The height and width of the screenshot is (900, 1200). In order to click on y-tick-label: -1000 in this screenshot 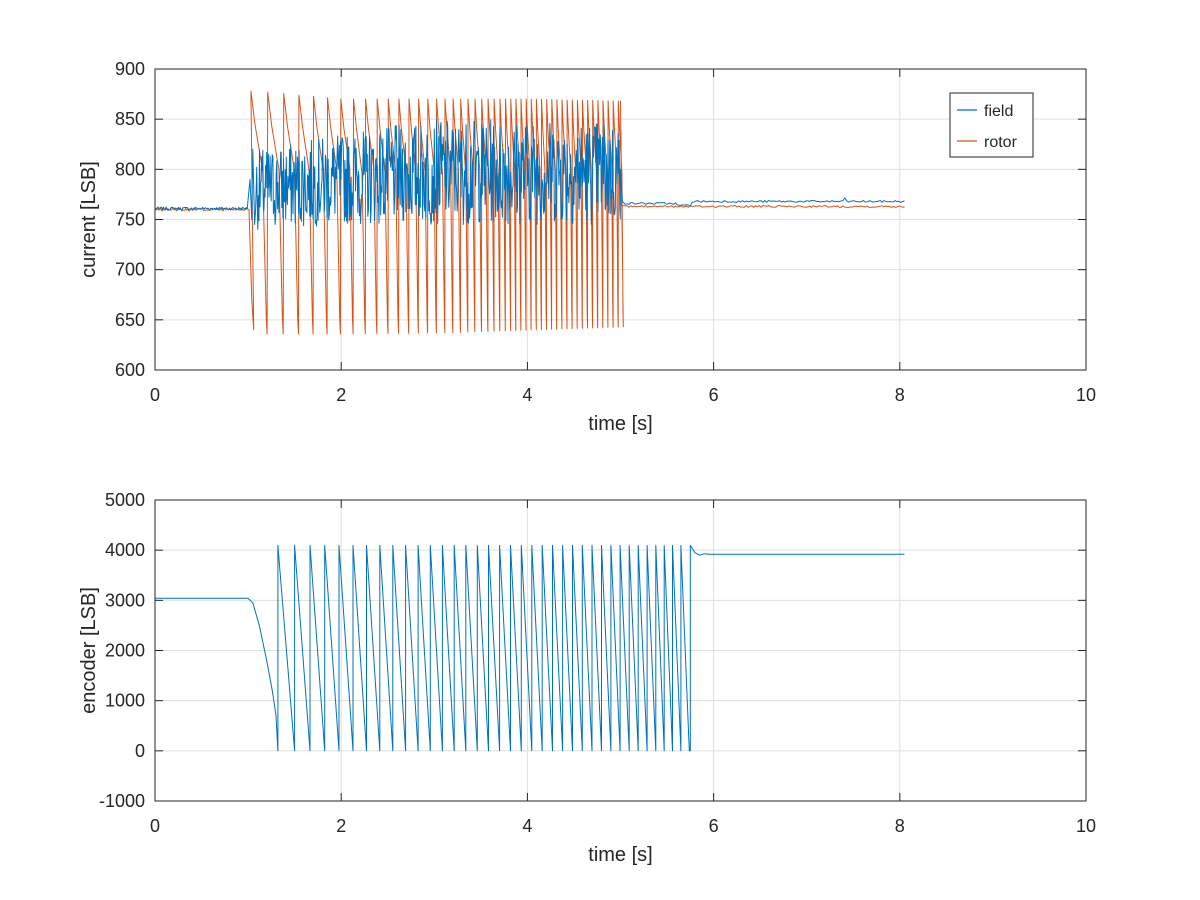, I will do `click(122, 801)`.